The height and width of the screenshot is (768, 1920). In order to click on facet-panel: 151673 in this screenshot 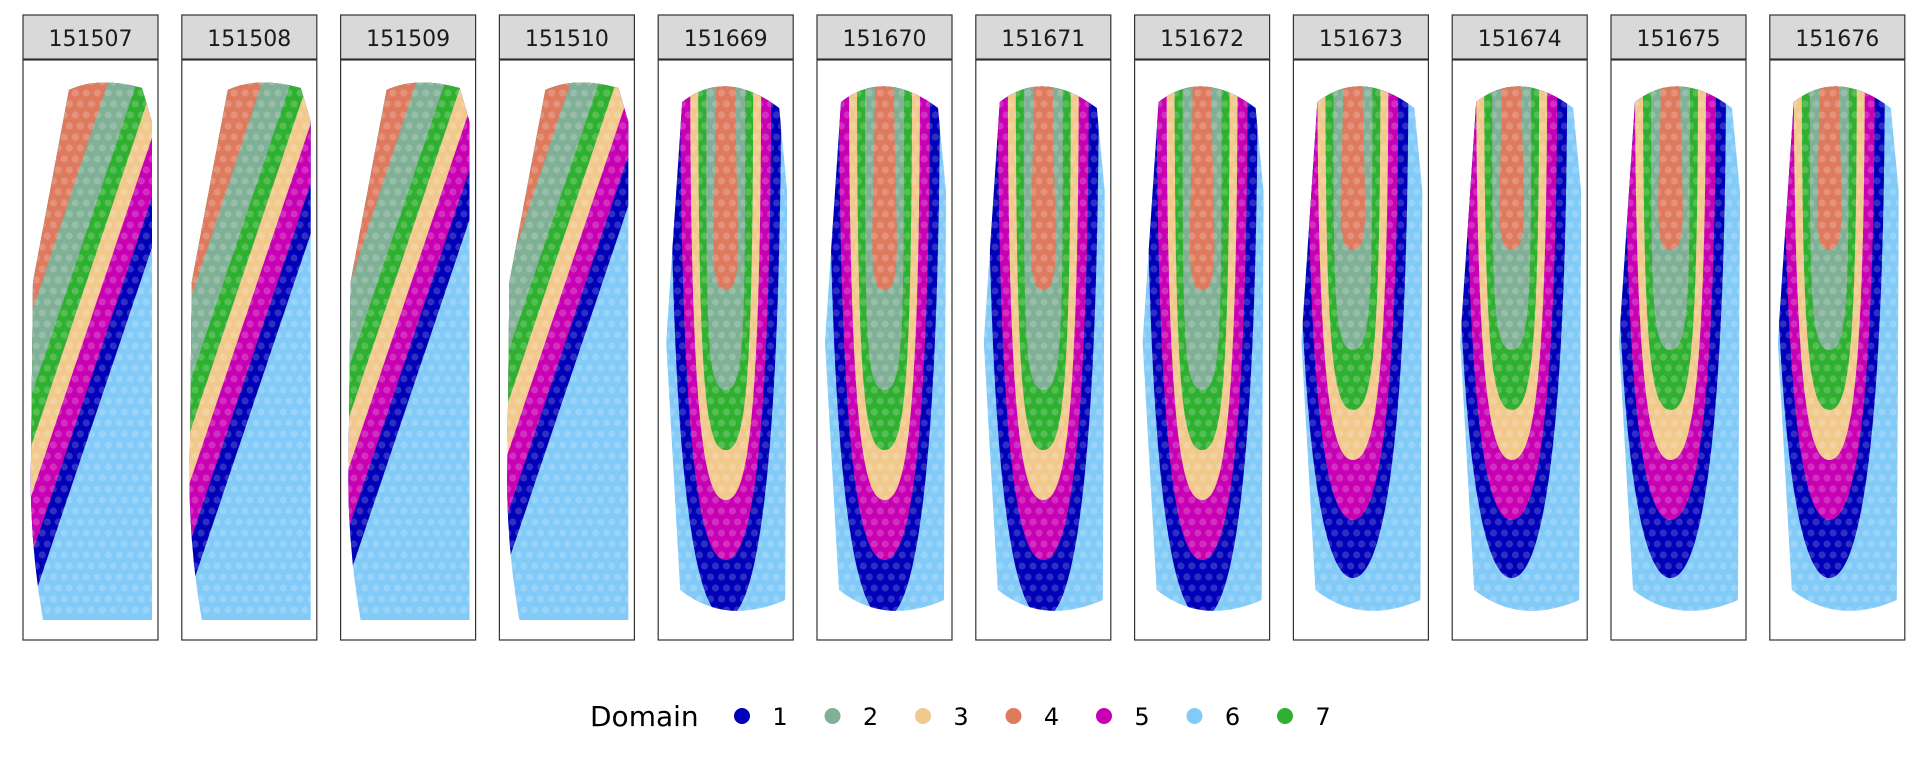, I will do `click(1361, 327)`.